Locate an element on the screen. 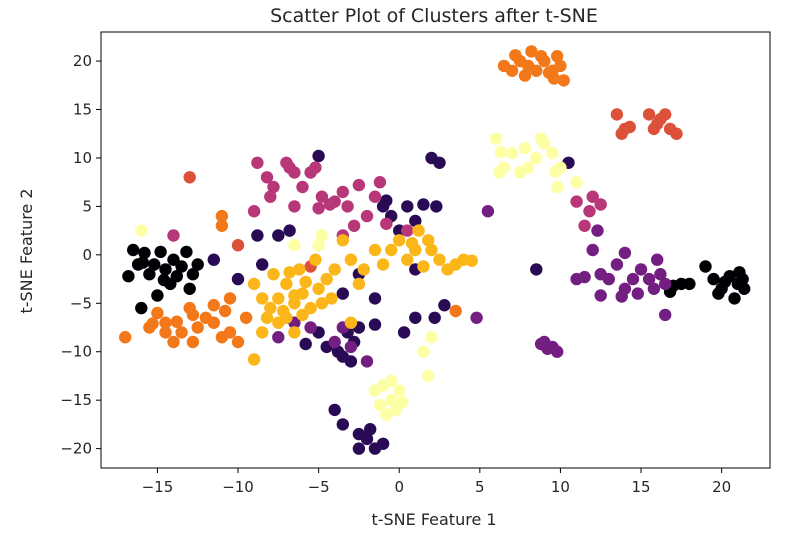  y-tick-label: 0 is located at coordinates (87, 255).